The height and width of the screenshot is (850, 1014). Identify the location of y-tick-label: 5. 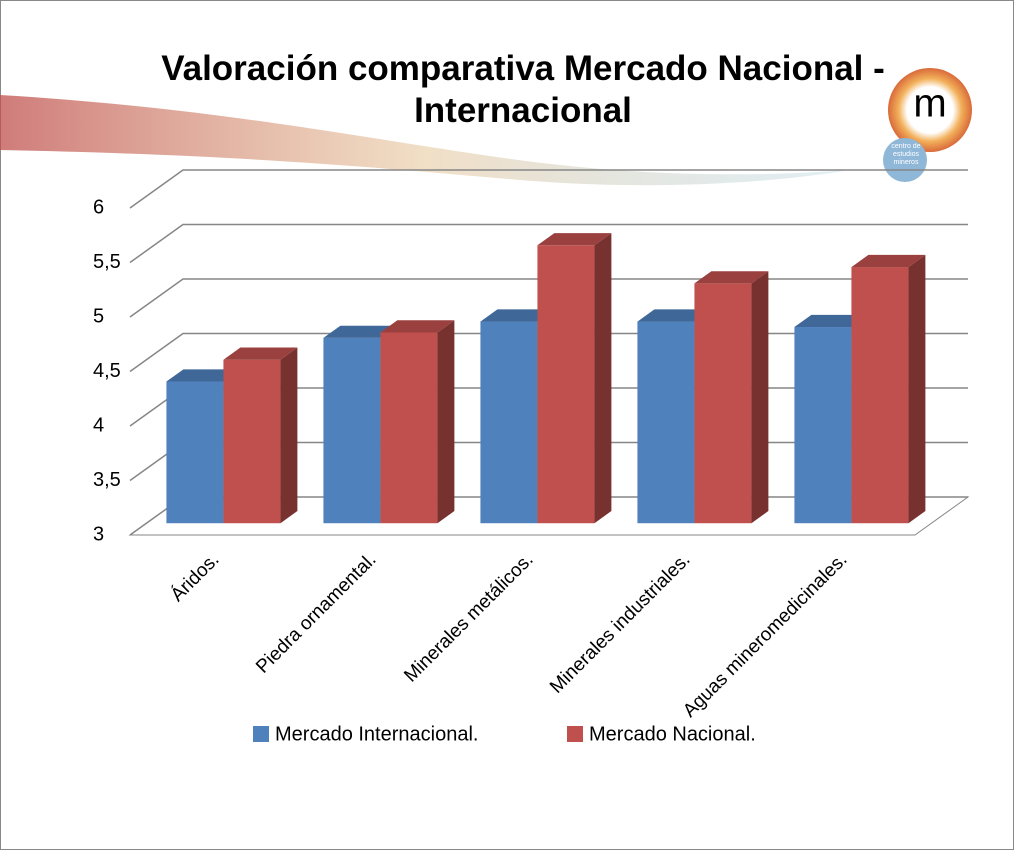
(98, 316).